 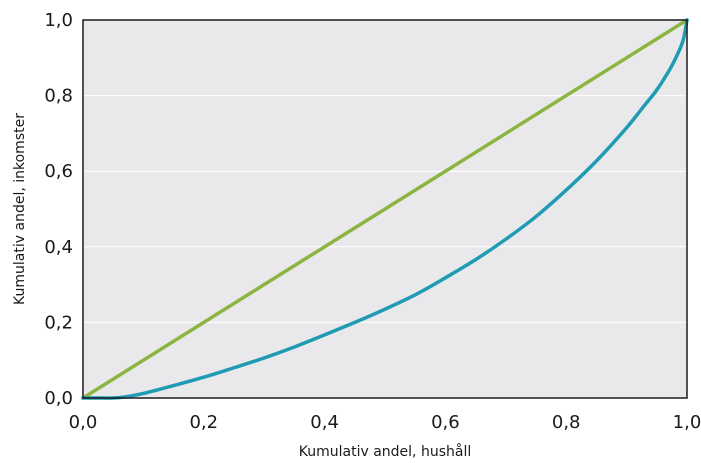 I want to click on x-axis-ticks: 0,0 0,2 0,4 0,6 0,8 1,0, so click(x=385, y=422).